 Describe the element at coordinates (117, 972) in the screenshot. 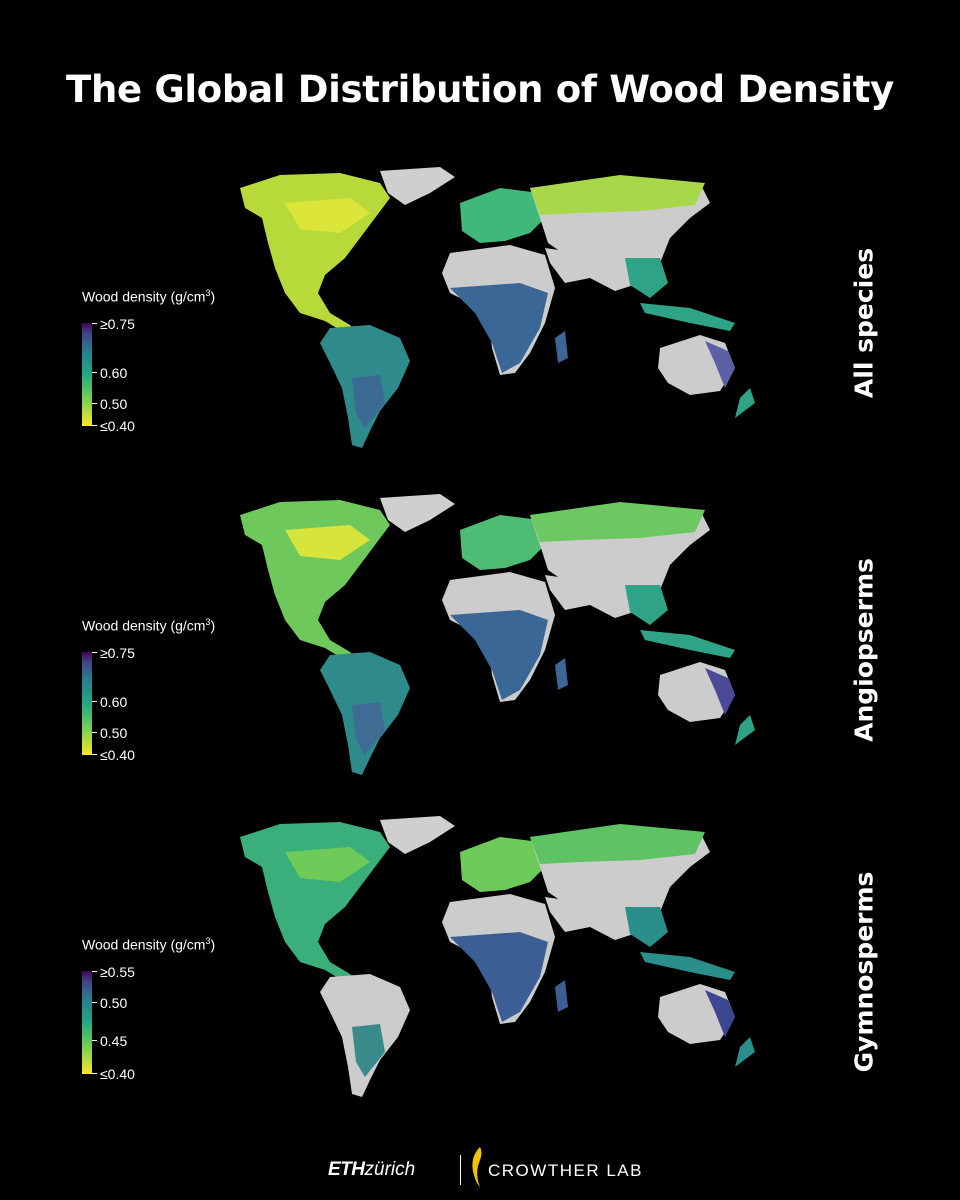

I see `tick-label: ≥0.55` at that location.